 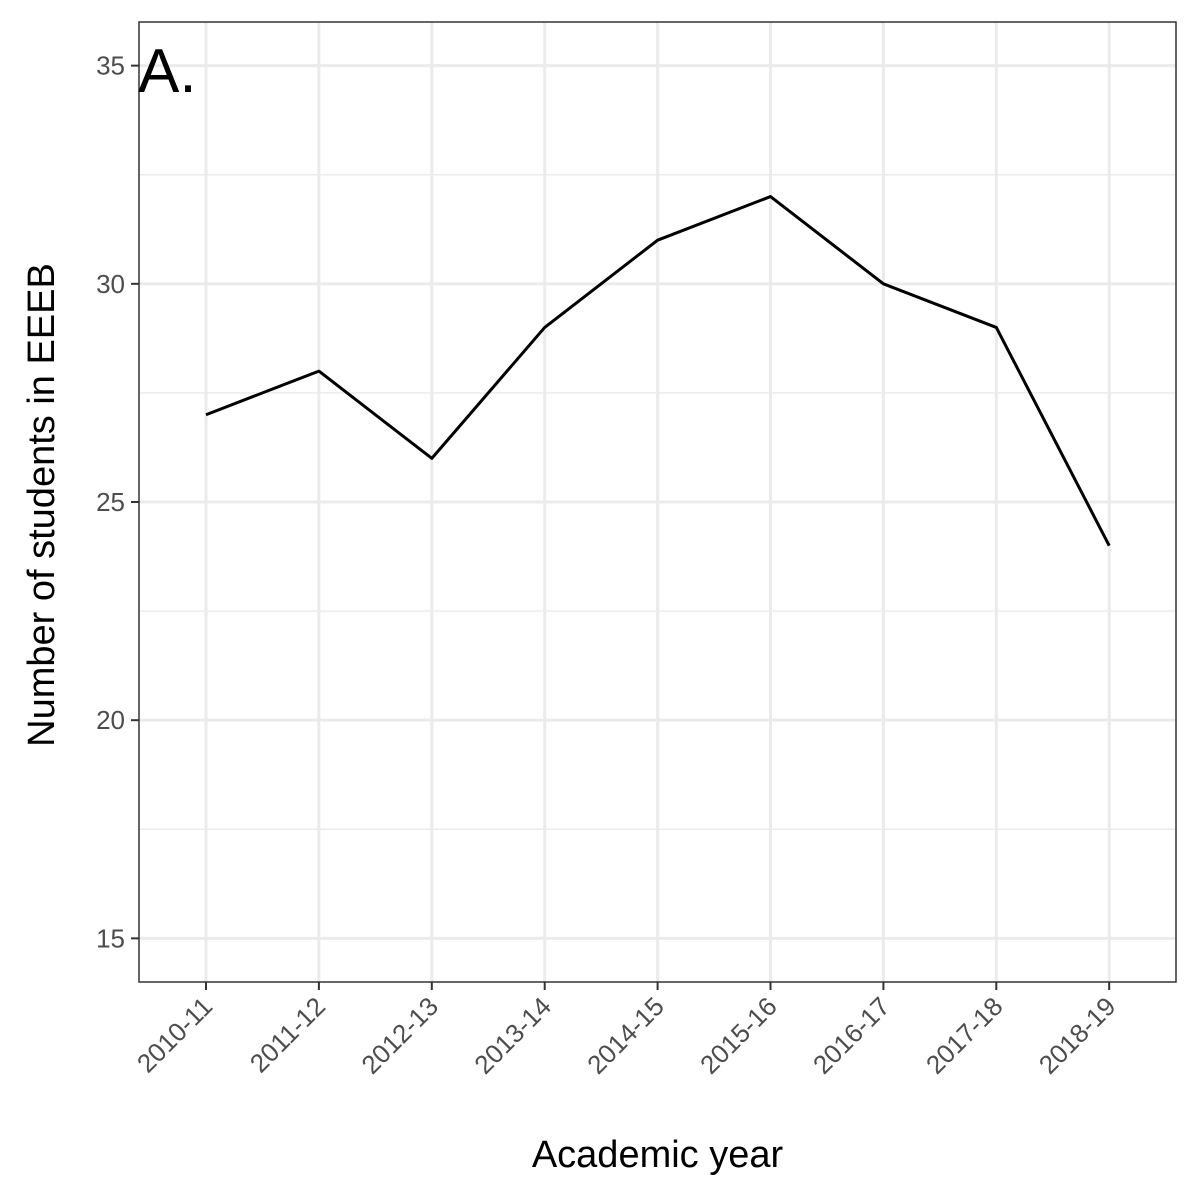 What do you see at coordinates (42, 505) in the screenshot?
I see `y-axis-title: Number of students in EEEB` at bounding box center [42, 505].